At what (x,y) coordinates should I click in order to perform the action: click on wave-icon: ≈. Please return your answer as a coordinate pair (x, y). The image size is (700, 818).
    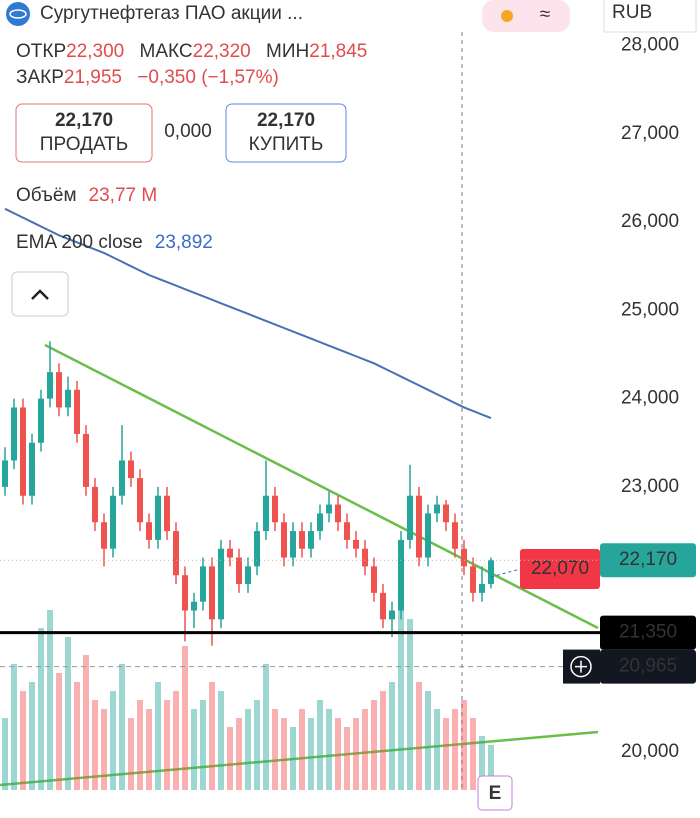
    Looking at the image, I should click on (545, 14).